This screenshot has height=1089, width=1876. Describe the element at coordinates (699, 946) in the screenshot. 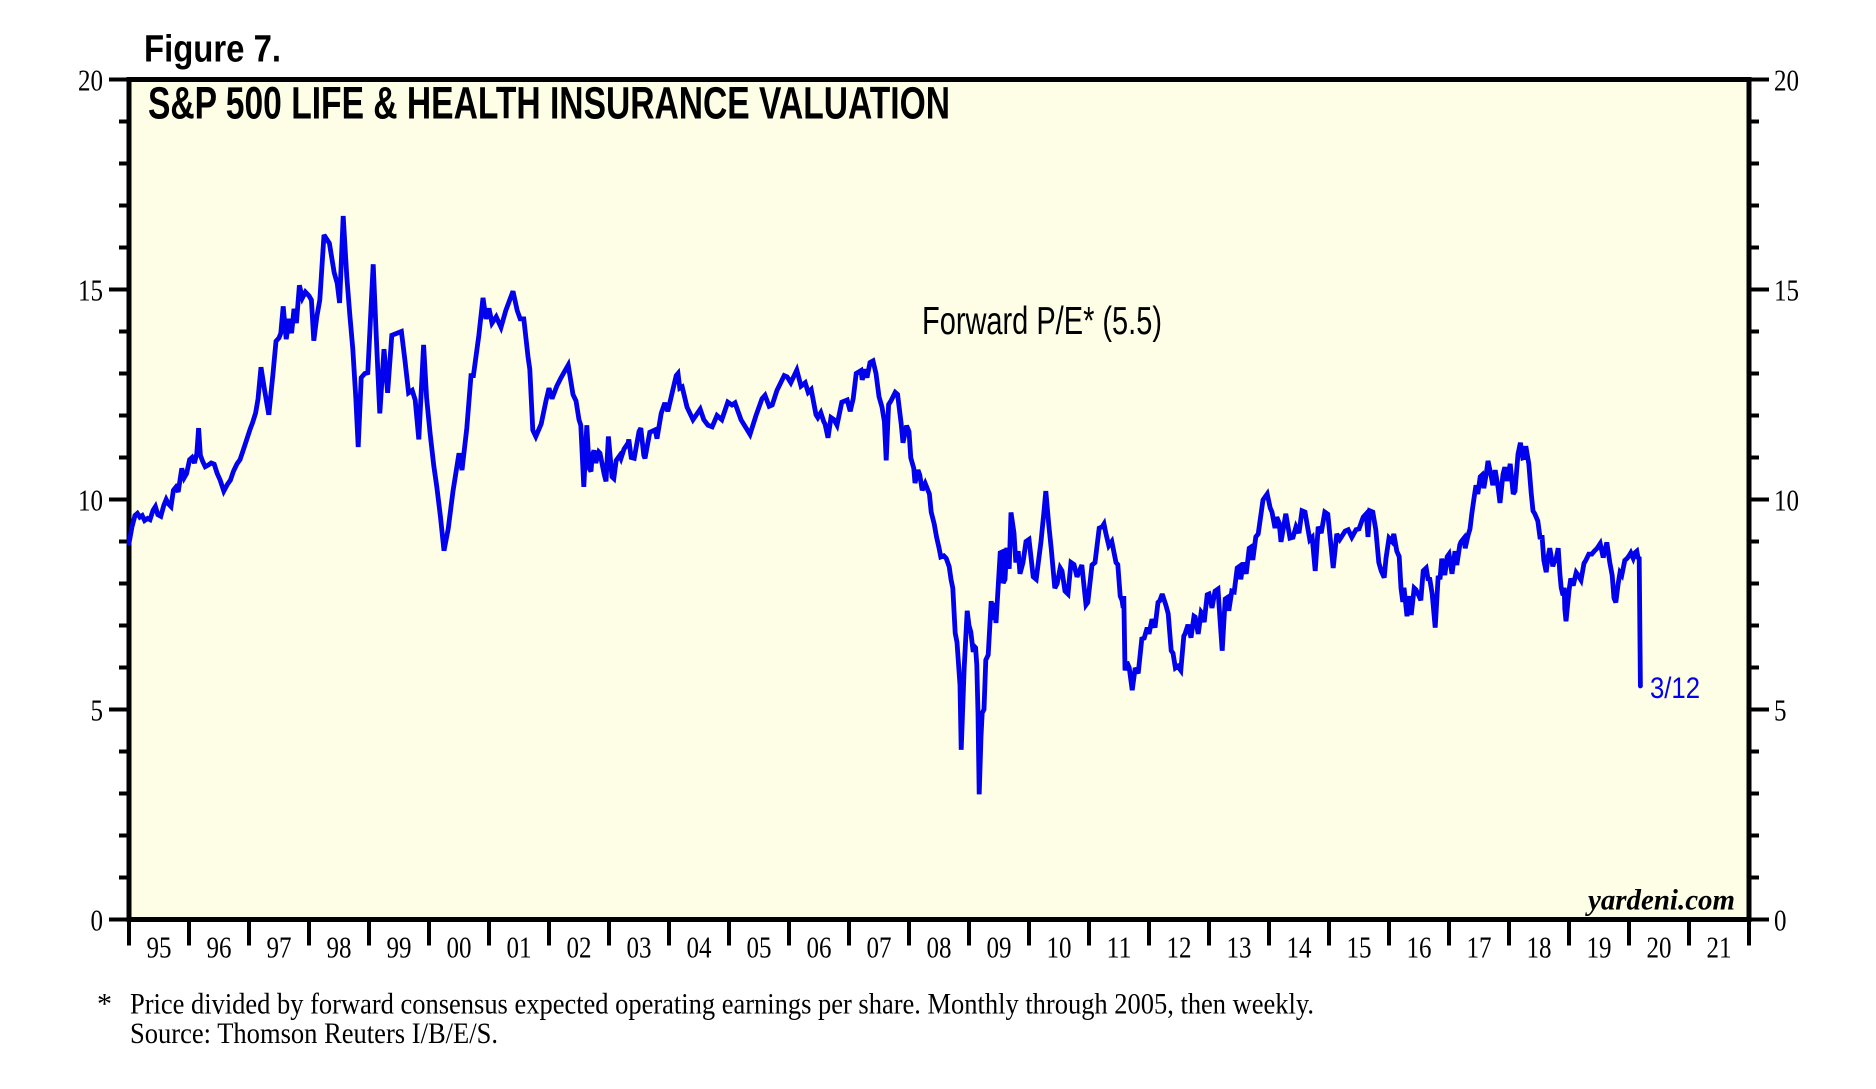

I see `svg-text: 04` at that location.